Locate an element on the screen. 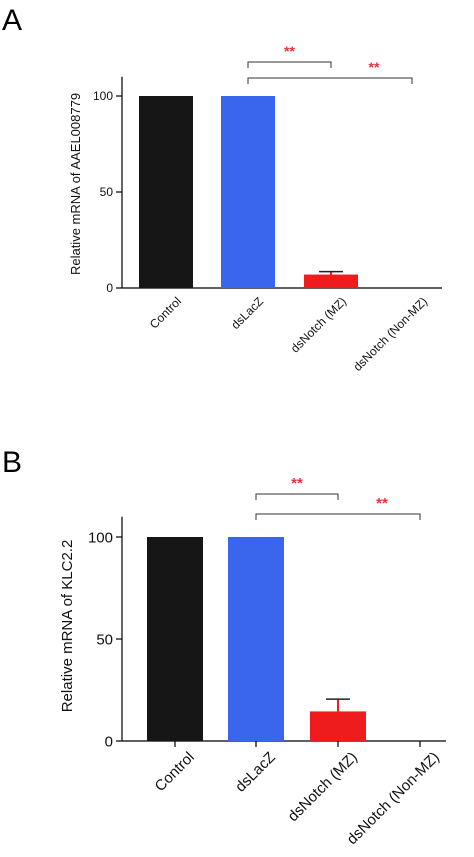  panel-letter-b: B is located at coordinates (12, 462).